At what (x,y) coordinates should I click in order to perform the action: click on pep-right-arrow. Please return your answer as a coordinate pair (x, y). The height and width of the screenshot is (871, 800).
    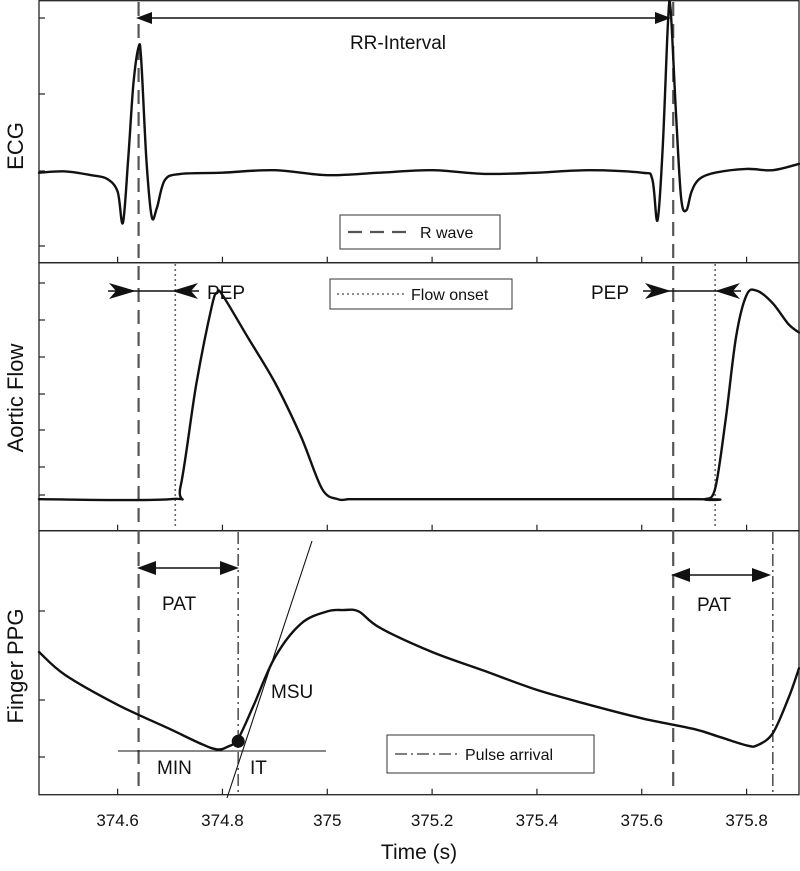
    Looking at the image, I should click on (692, 291).